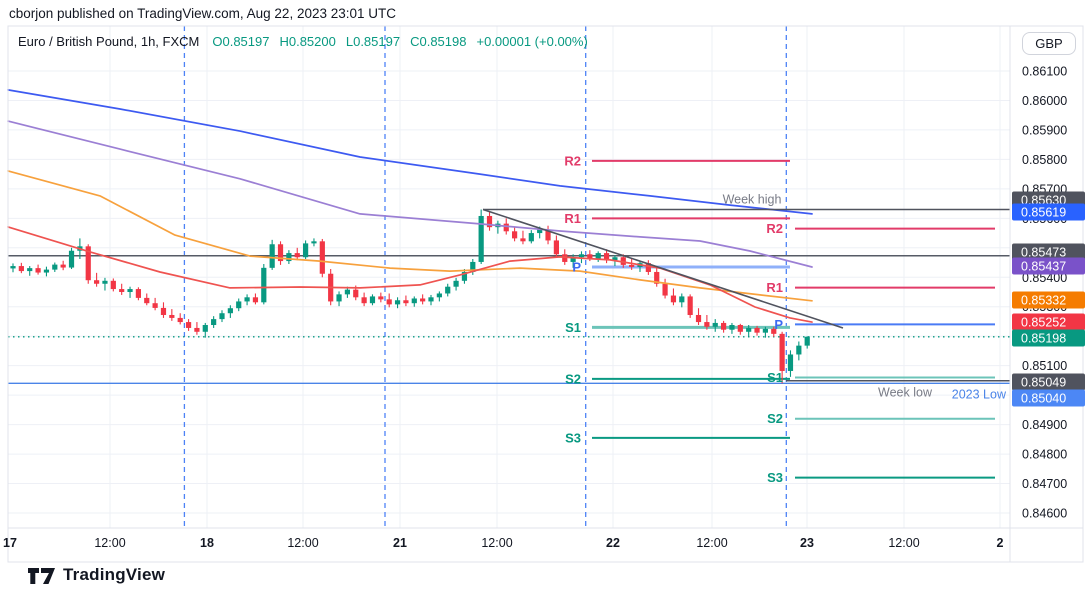  Describe the element at coordinates (1043, 323) in the screenshot. I see `svg-text: 0.85252` at that location.